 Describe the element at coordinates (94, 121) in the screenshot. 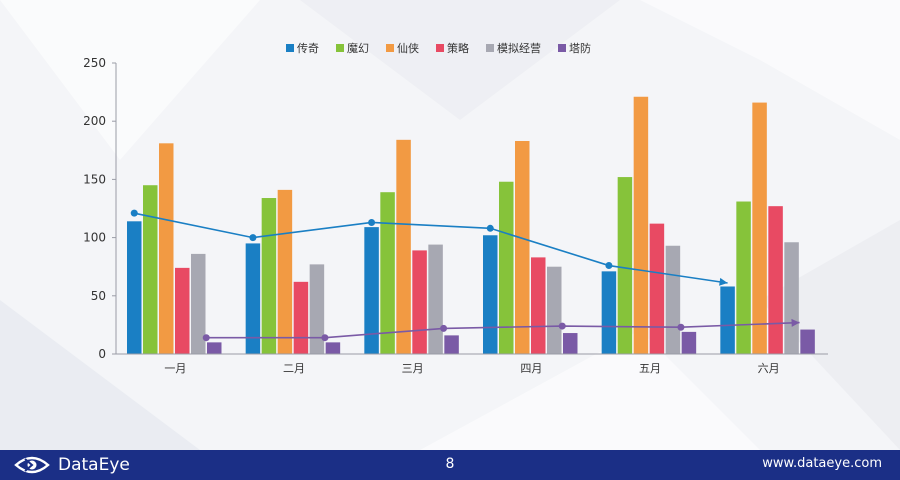

I see `y-tick-label: 200` at that location.